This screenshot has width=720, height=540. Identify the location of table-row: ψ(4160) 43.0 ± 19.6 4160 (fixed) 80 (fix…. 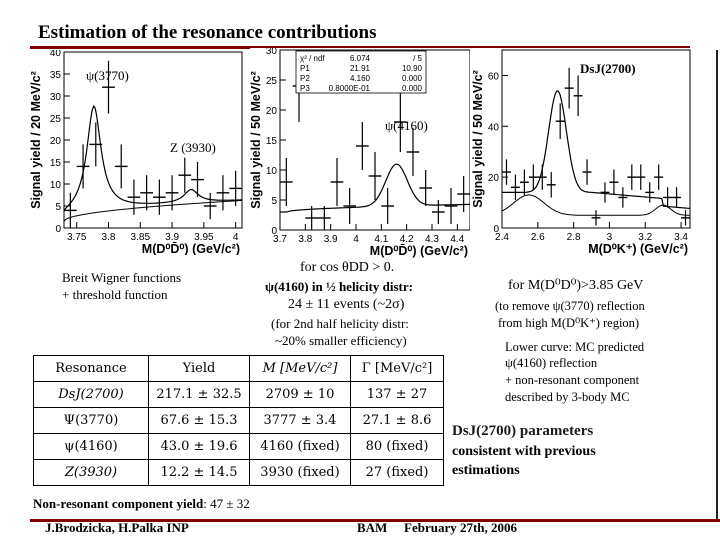
(238, 446).